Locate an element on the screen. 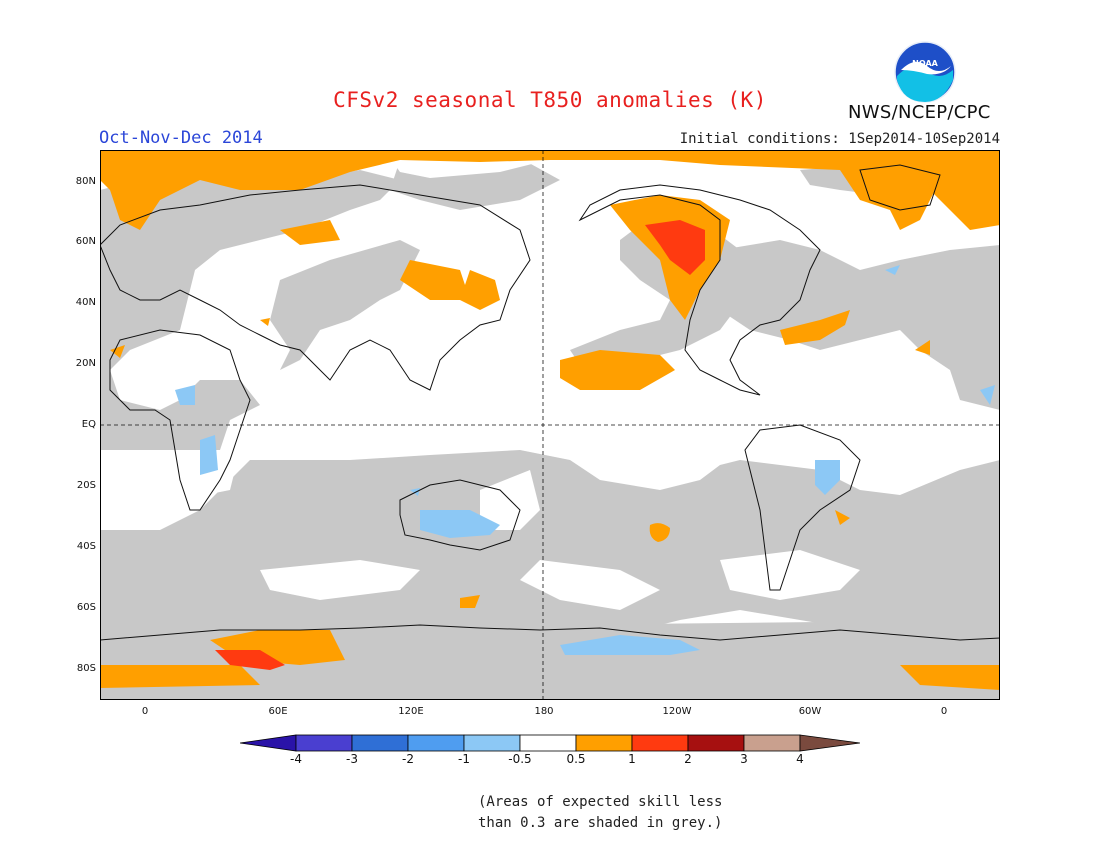 This screenshot has height=850, width=1100. legend-label: 1 is located at coordinates (632, 759).